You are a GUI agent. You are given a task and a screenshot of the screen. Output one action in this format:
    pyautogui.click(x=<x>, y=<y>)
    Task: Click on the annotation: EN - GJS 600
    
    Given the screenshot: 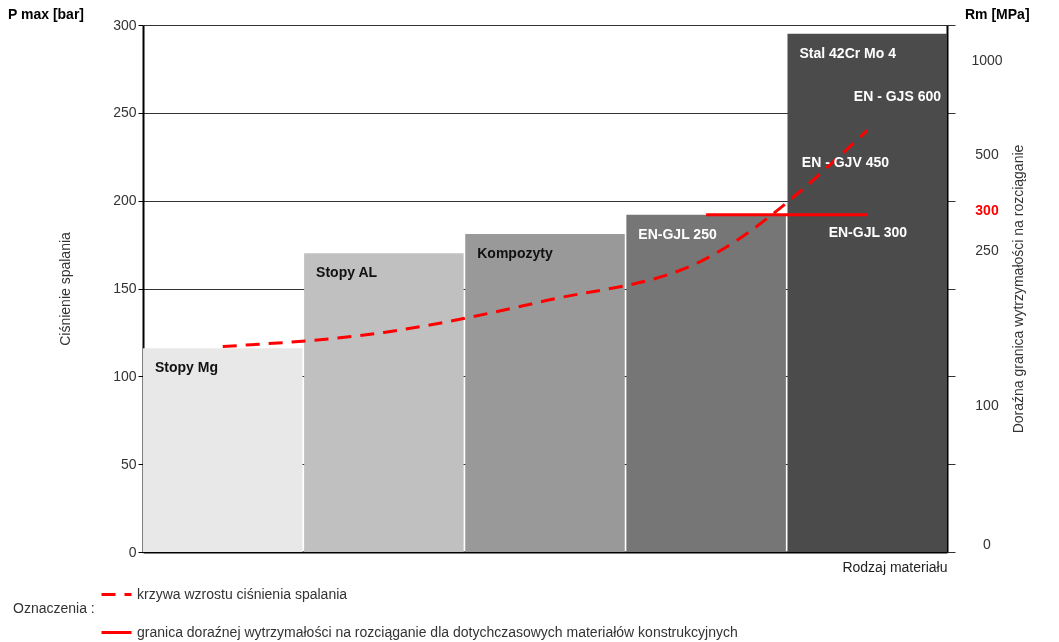 What is the action you would take?
    pyautogui.click(x=897, y=96)
    